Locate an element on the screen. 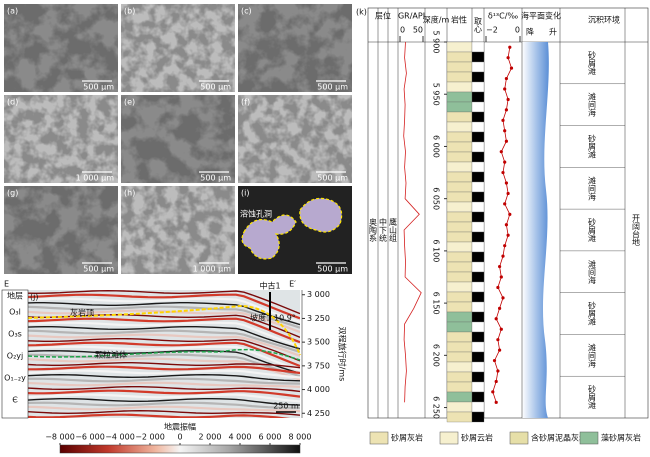  header: 海平面变化 is located at coordinates (541, 16).